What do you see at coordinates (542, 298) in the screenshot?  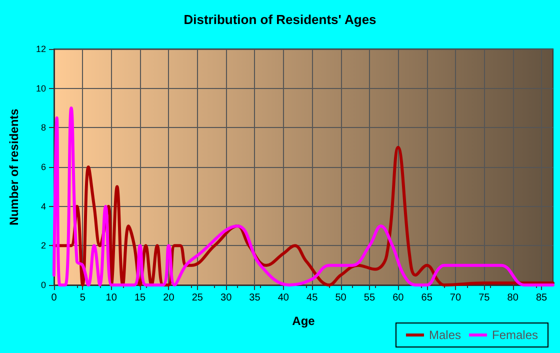 I see `x-tick-label: 85` at bounding box center [542, 298].